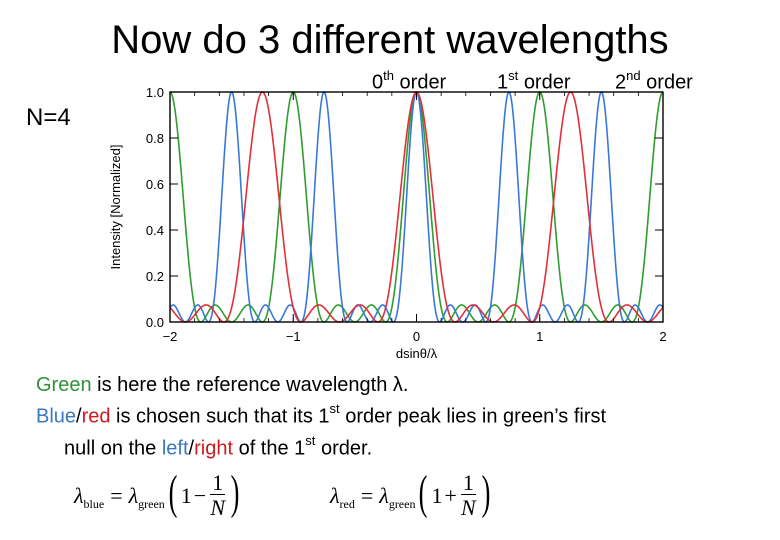  Describe the element at coordinates (410, 493) in the screenshot. I see `formula-red: λ red = λ green (1 + 1 N)` at that location.